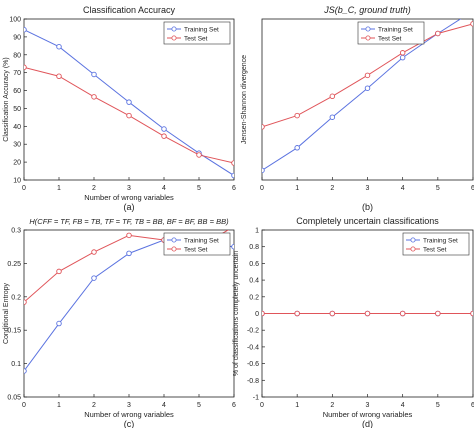 The width and height of the screenshot is (474, 428). Describe the element at coordinates (367, 423) in the screenshot. I see `panel-caption: (d)` at that location.